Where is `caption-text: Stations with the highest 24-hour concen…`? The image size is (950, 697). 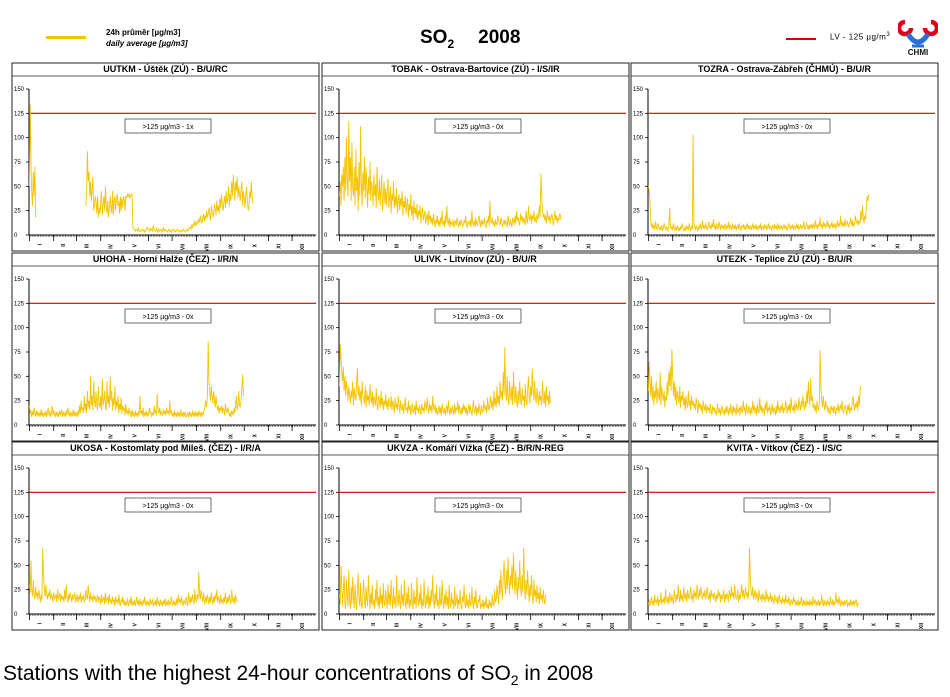 caption-text: Stations with the highest 24-hour concen… is located at coordinates (257, 673).